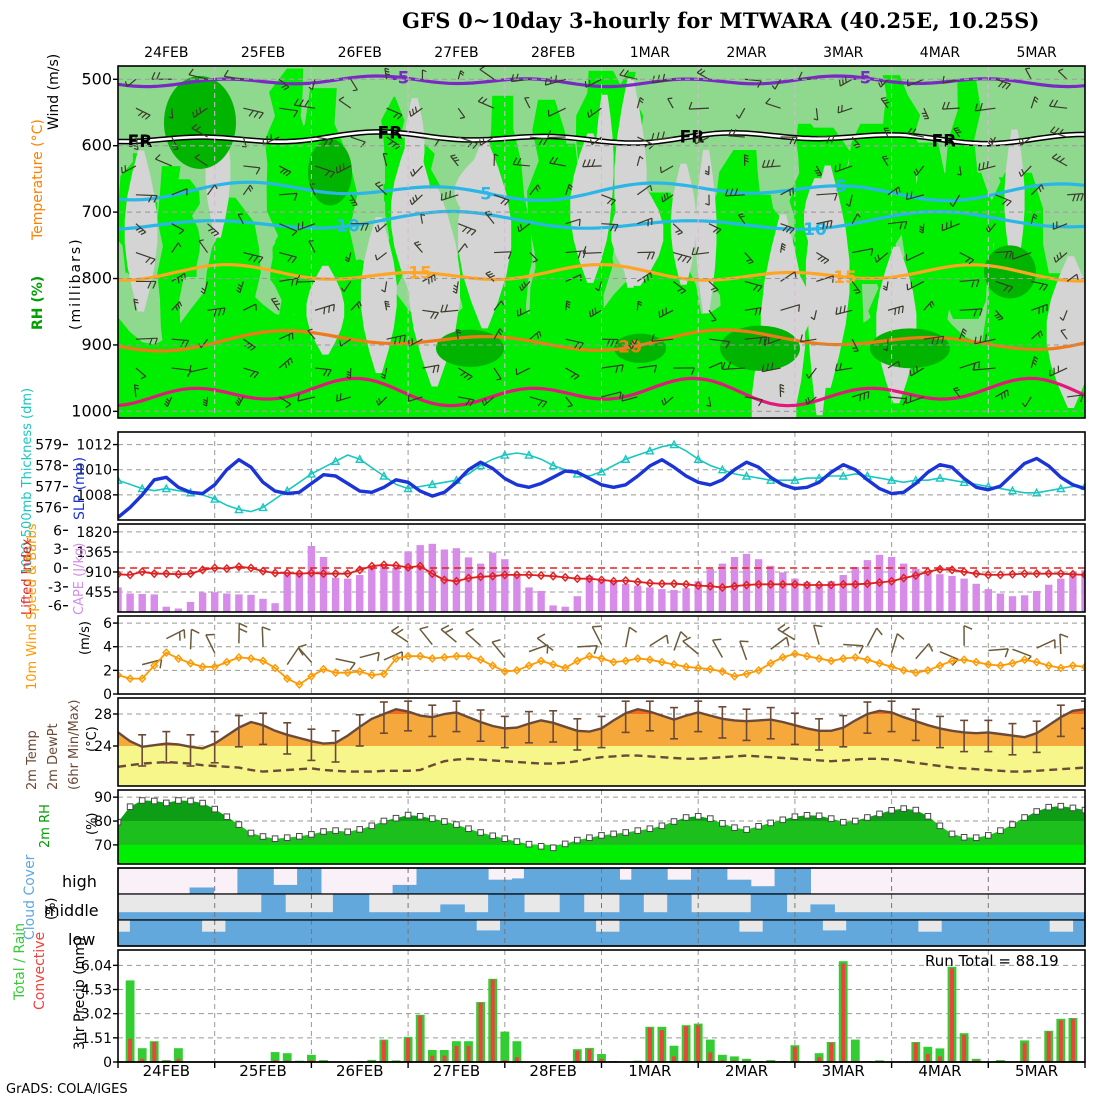 This screenshot has height=1100, width=1100. What do you see at coordinates (82, 939) in the screenshot?
I see `cloud-row-label-low: low` at bounding box center [82, 939].